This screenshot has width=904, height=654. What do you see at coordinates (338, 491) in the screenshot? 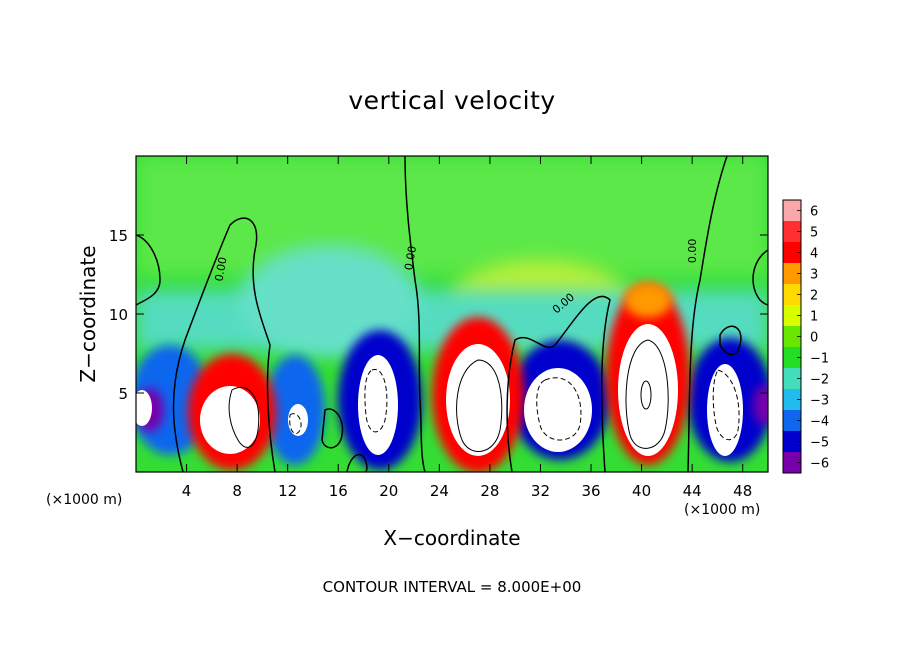
I see `x-tick-label: 16` at bounding box center [338, 491].